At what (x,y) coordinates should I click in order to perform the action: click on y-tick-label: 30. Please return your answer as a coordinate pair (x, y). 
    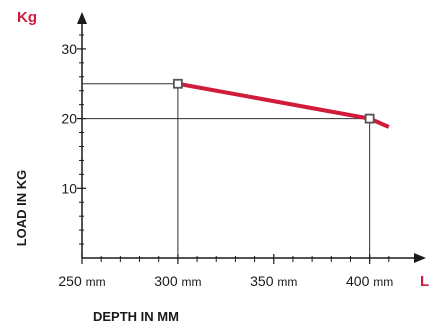
    Looking at the image, I should click on (69, 49).